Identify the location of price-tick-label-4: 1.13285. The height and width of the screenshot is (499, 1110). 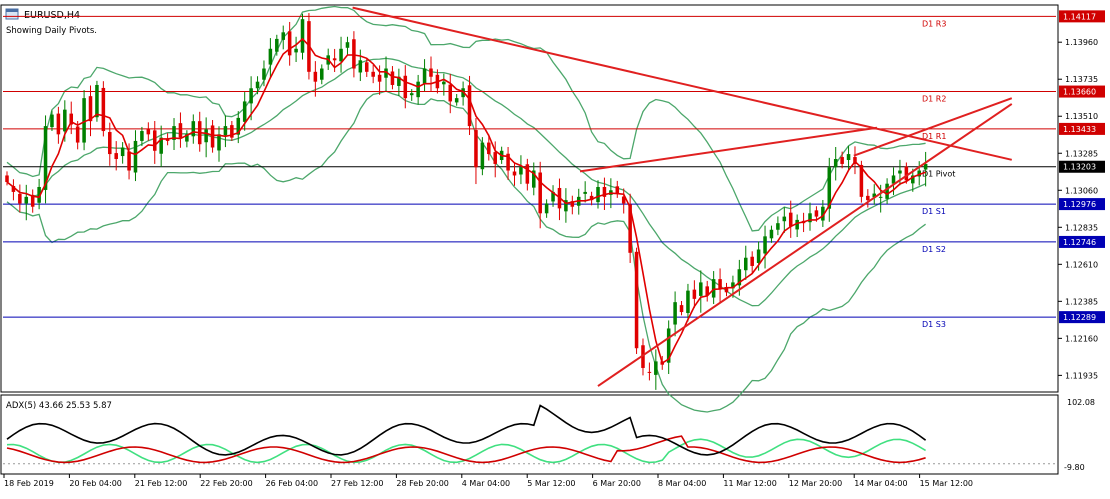
(1081, 153).